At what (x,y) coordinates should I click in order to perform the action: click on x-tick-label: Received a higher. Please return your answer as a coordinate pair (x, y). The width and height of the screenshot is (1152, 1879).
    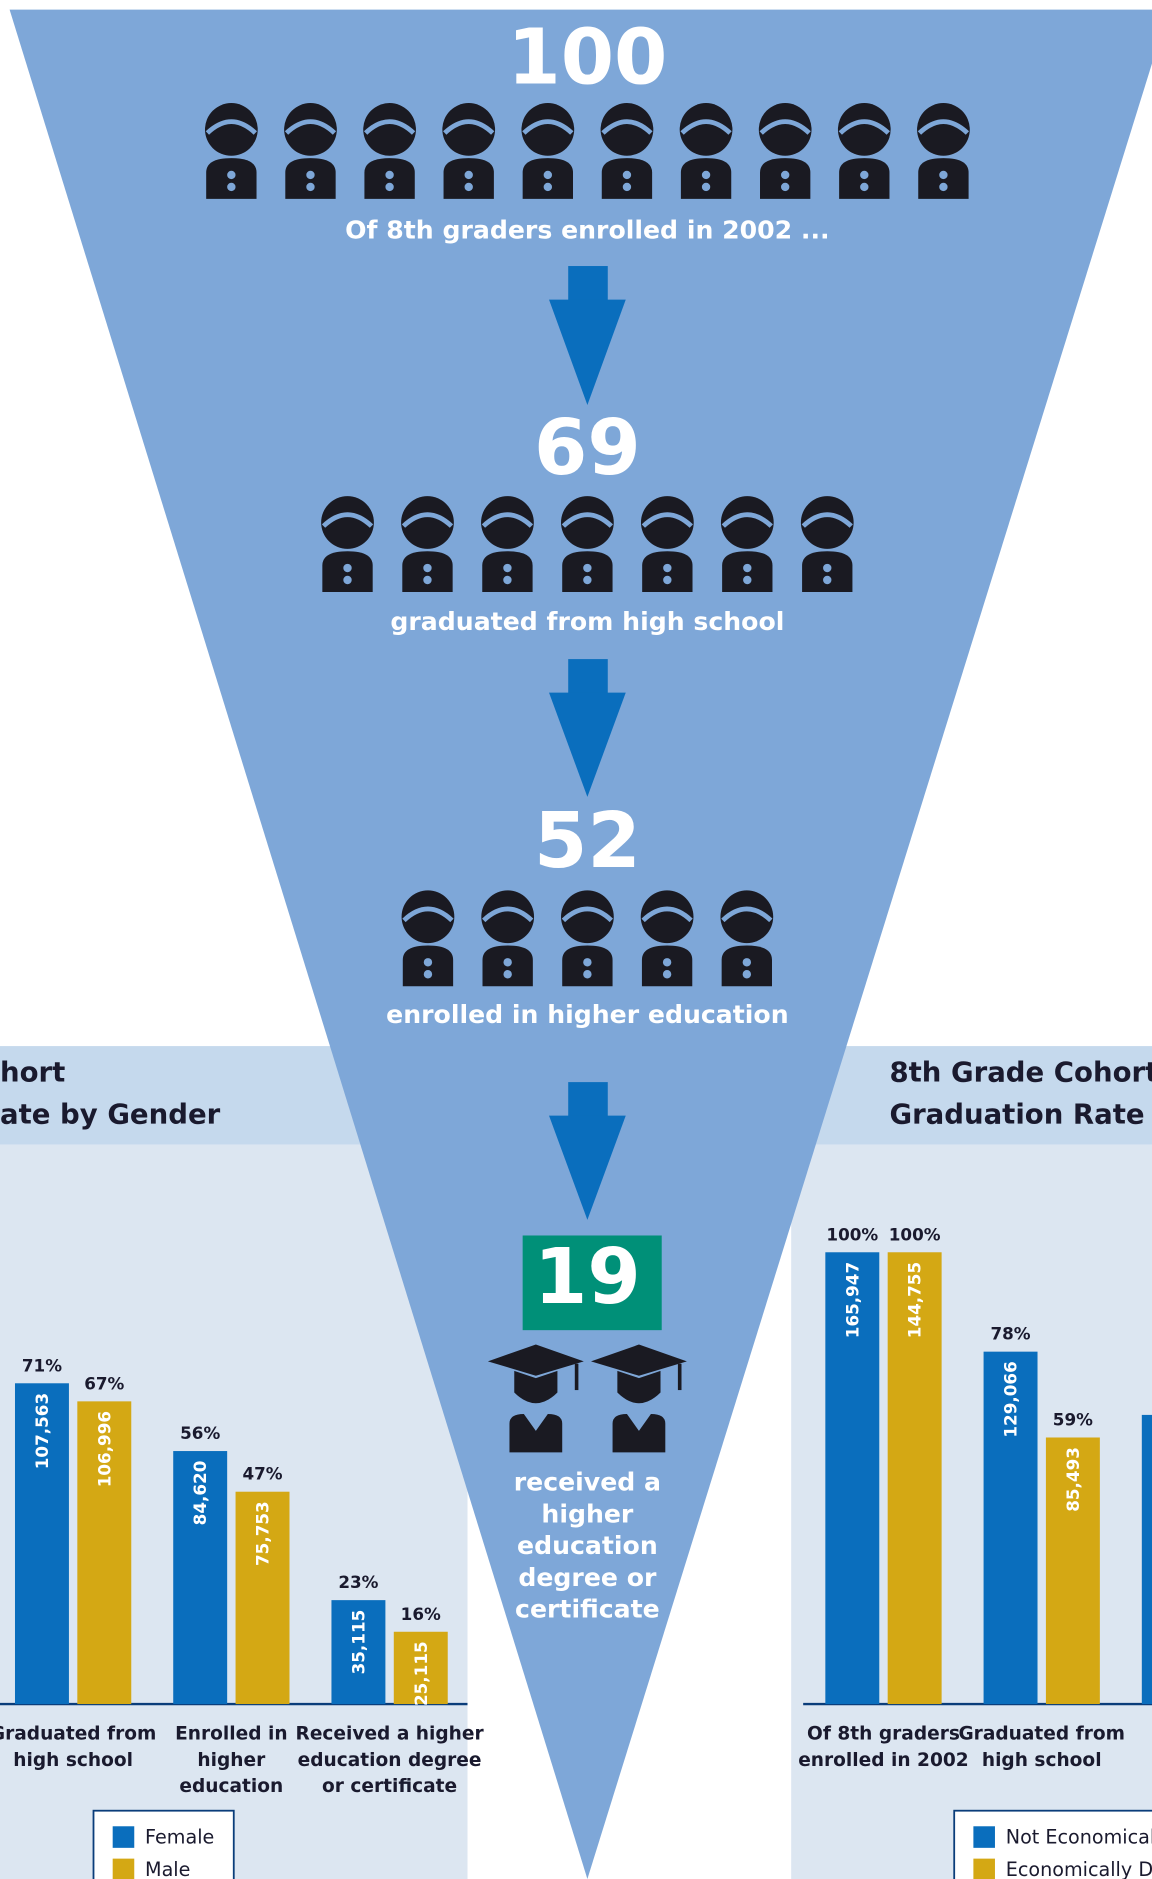
    Looking at the image, I should click on (390, 1734).